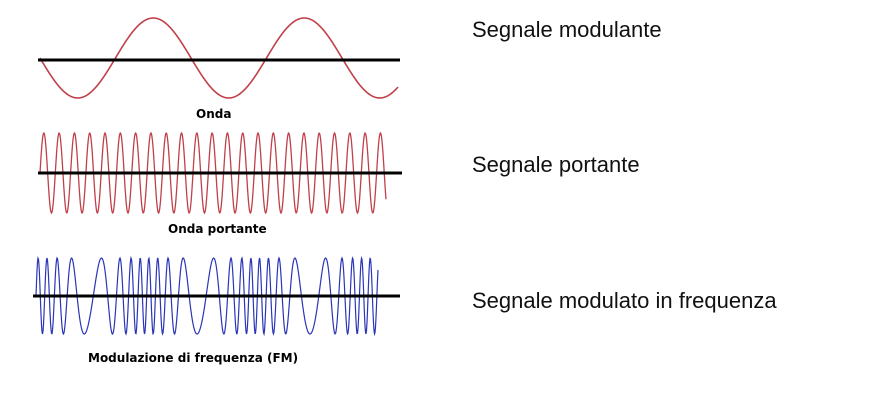  Describe the element at coordinates (207, 296) in the screenshot. I see `fm-wave-trace` at that location.